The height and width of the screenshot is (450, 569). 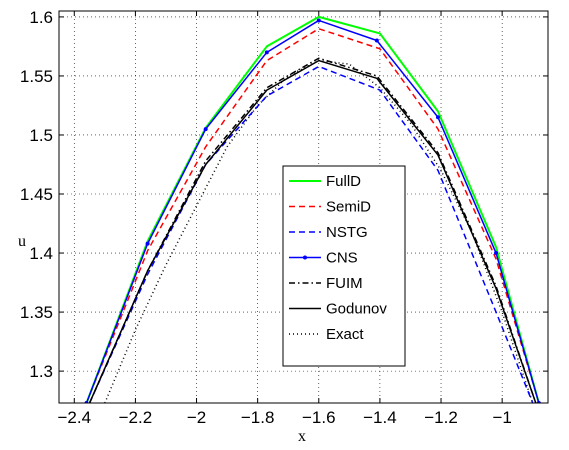 I want to click on y-tick-label: 1.3, so click(x=41, y=371).